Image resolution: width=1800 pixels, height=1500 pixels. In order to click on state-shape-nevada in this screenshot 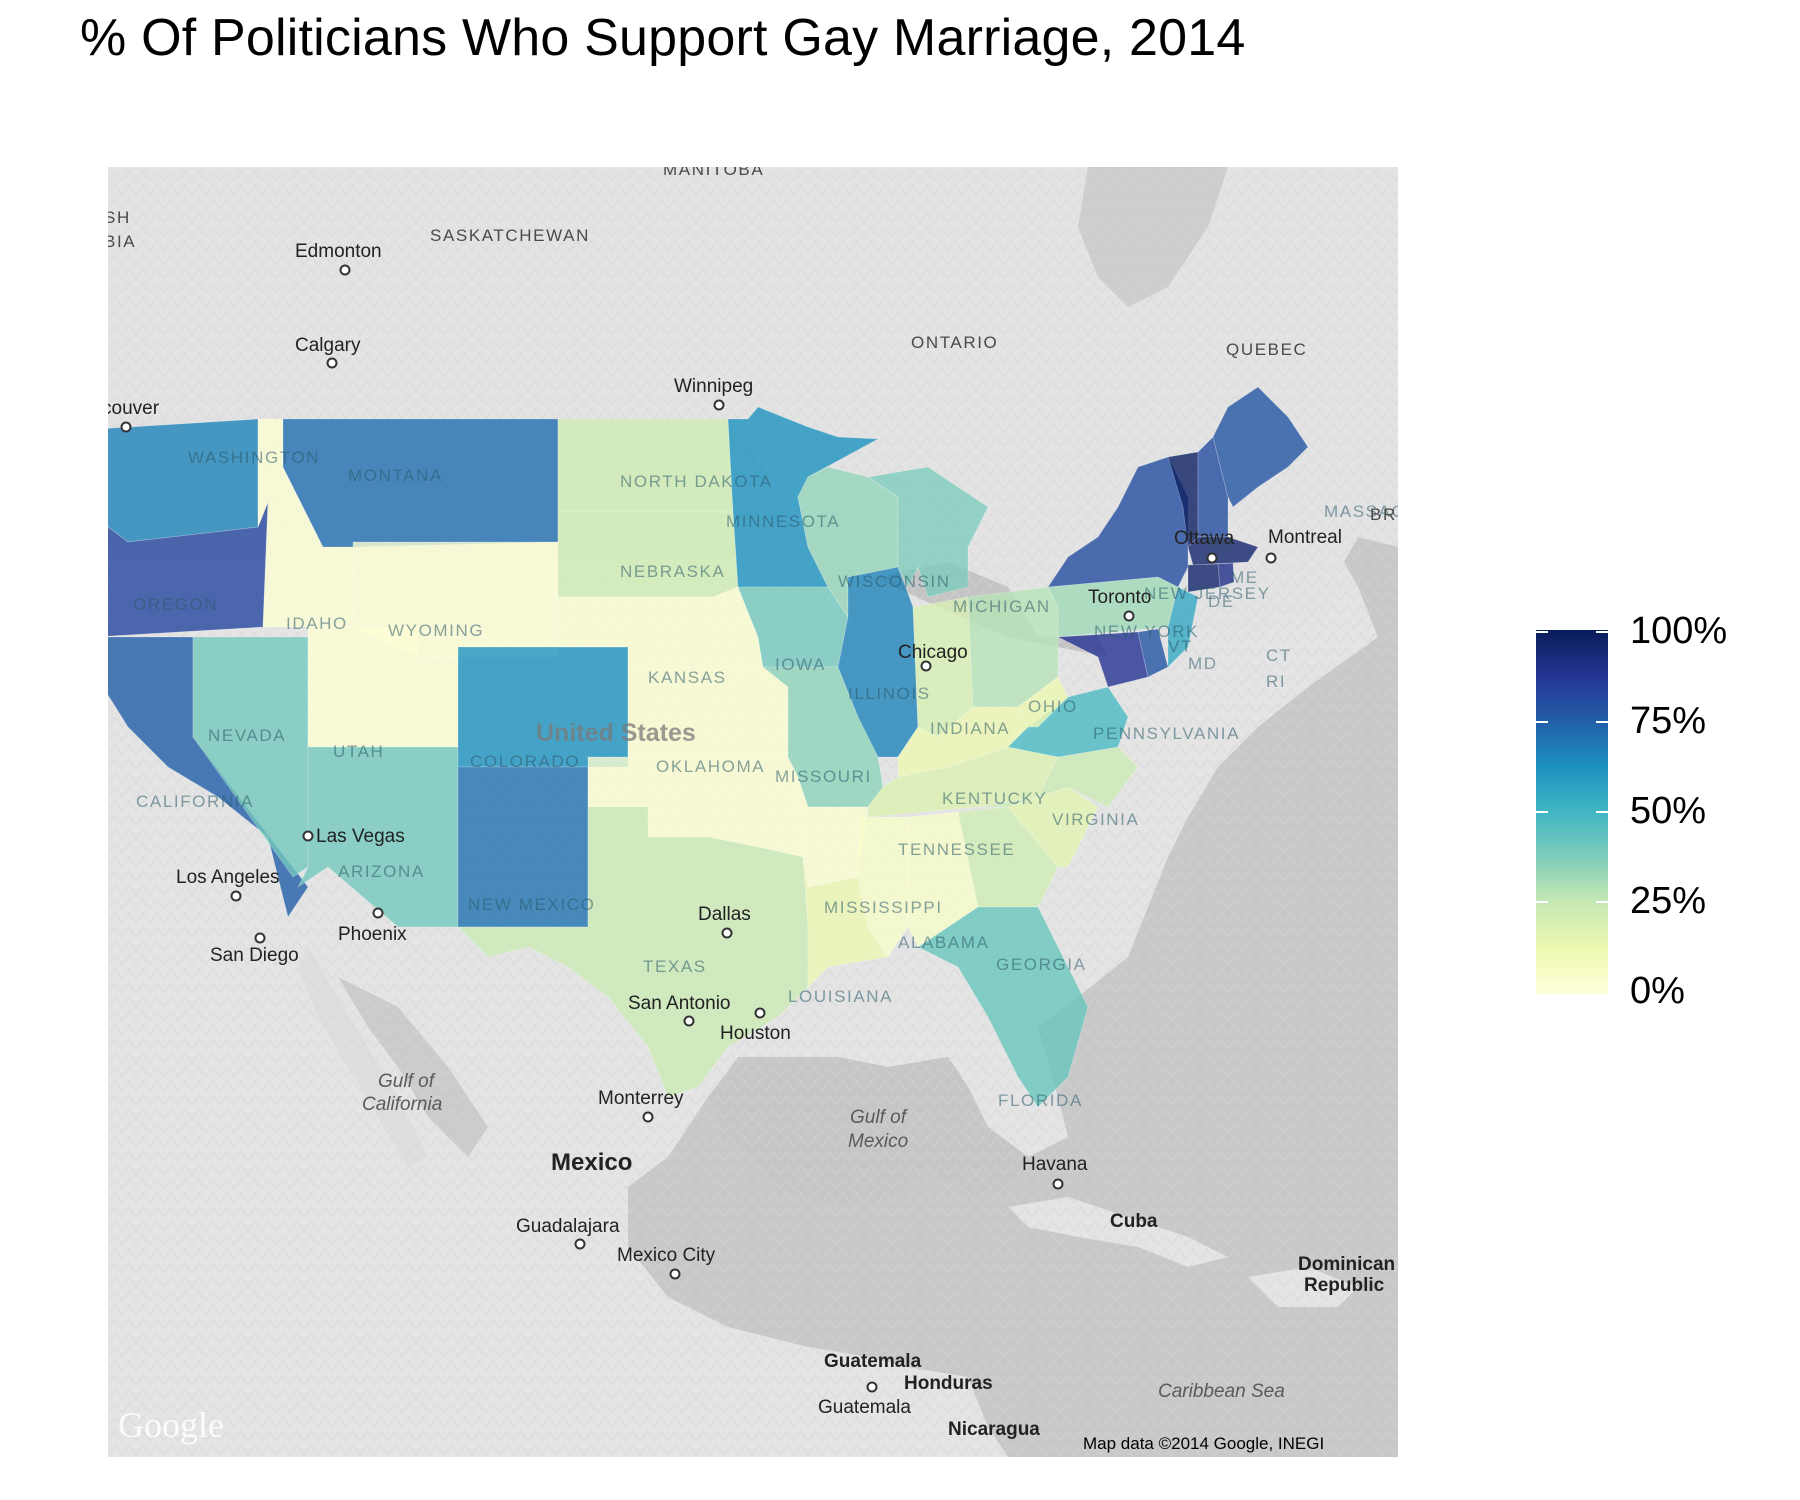, I will do `click(250, 757)`.